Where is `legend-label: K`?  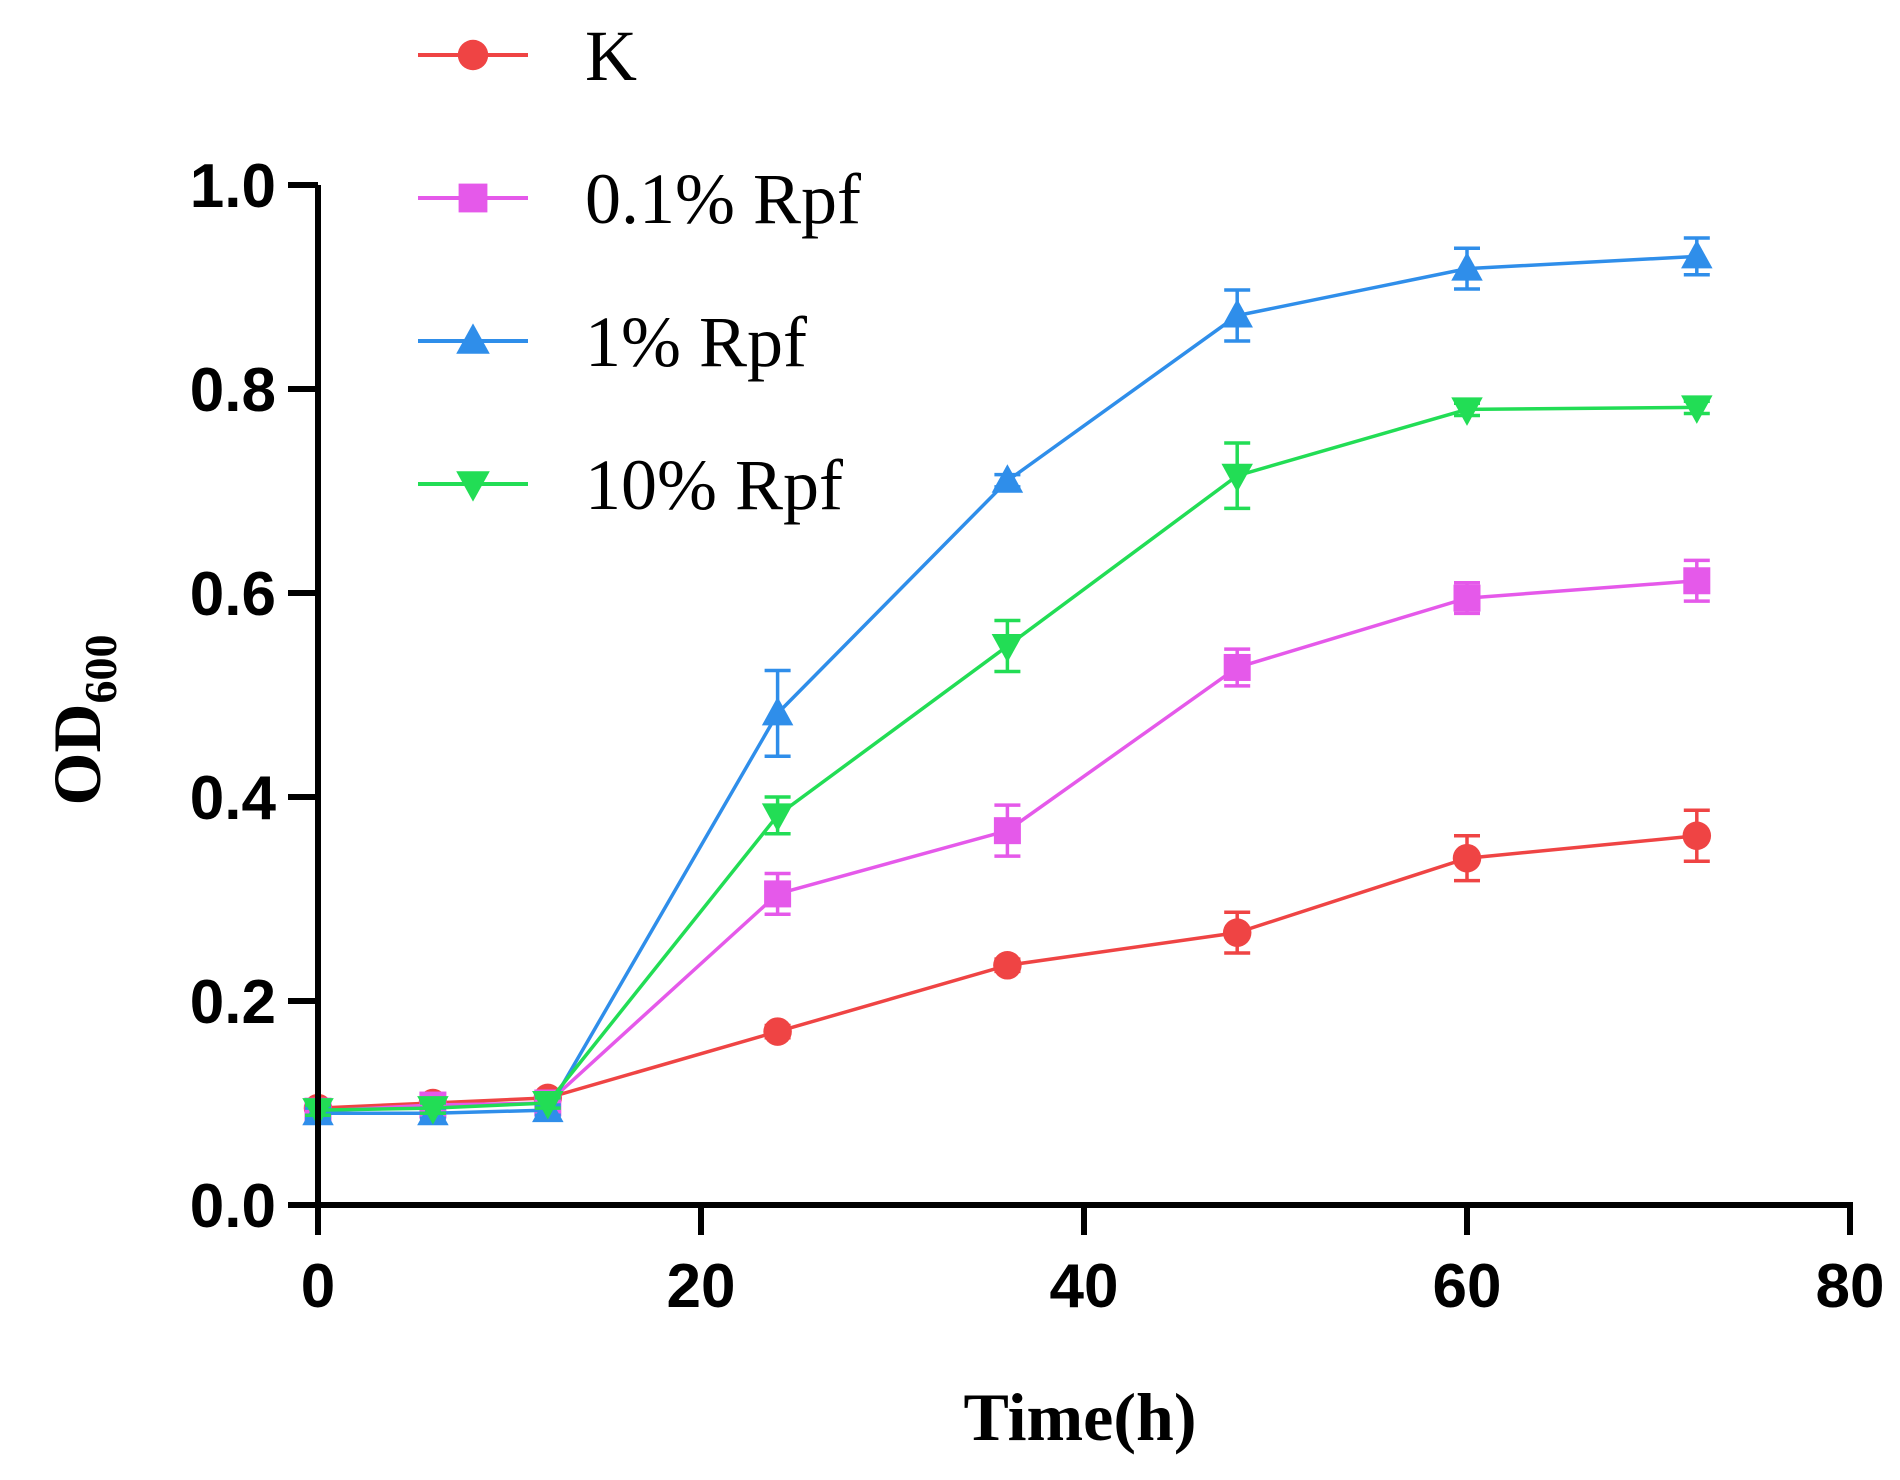 legend-label: K is located at coordinates (611, 56).